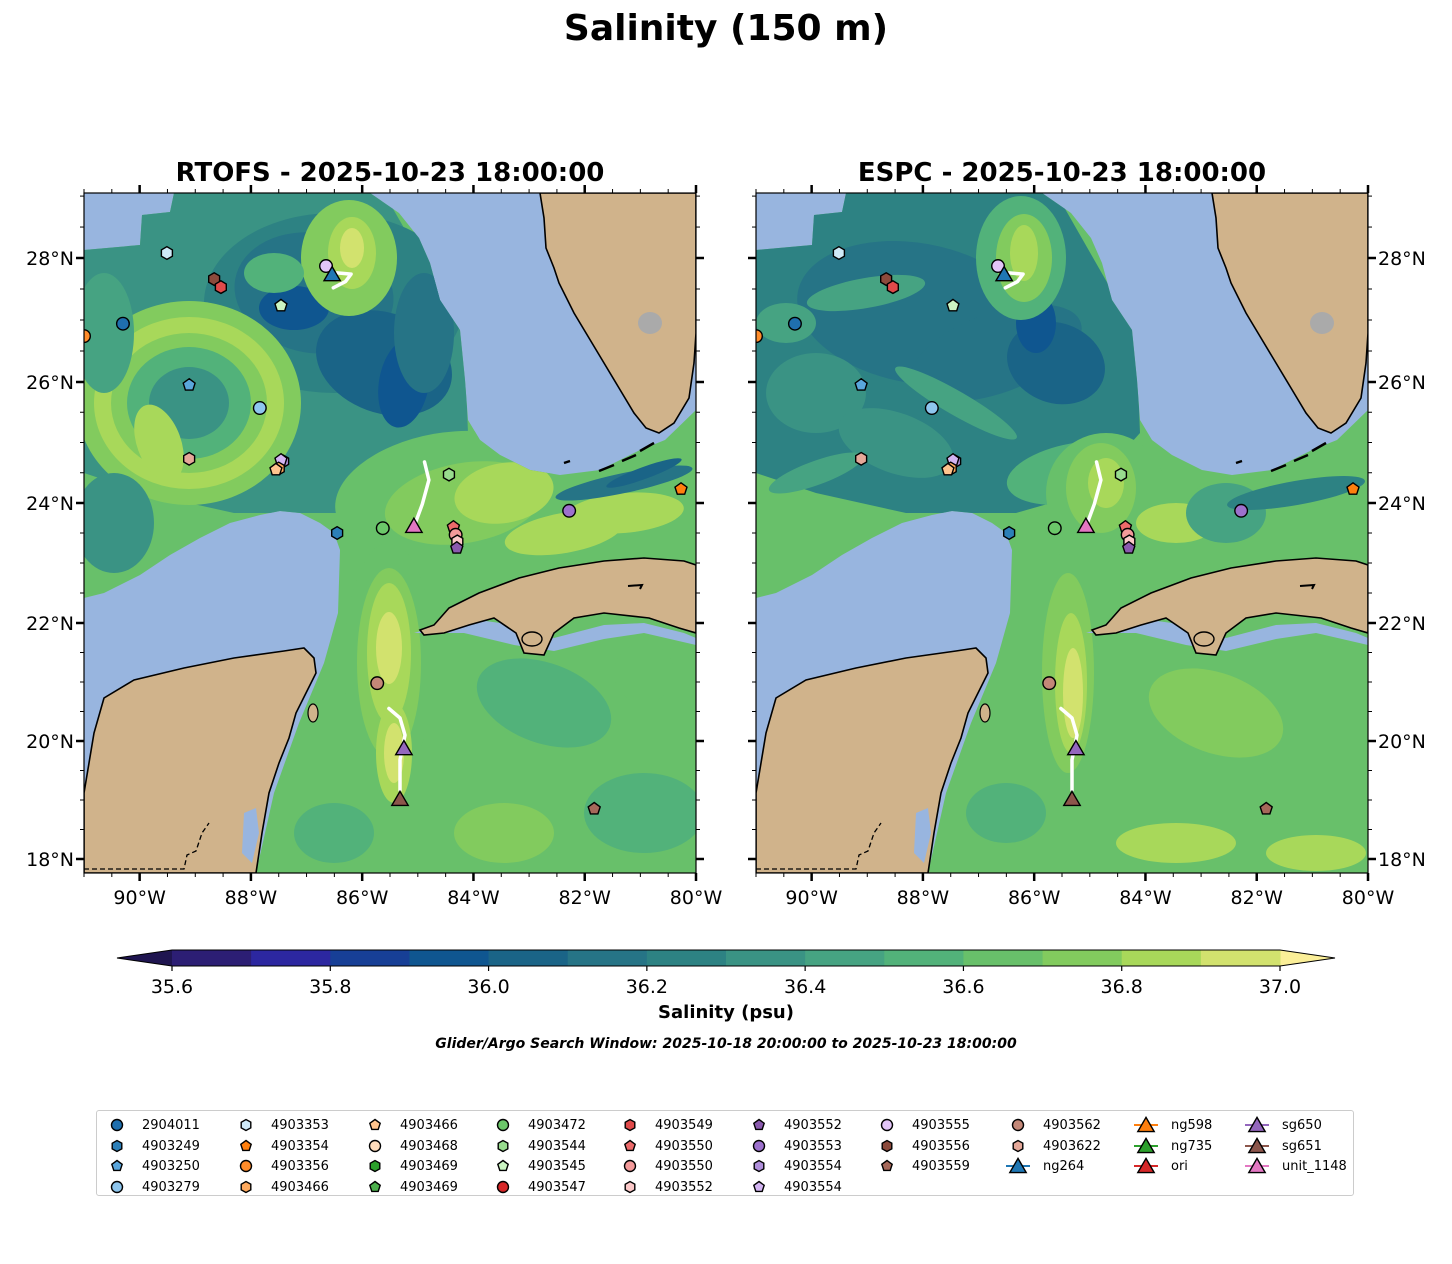  I want to click on legend-label: 4903559, so click(941, 1166).